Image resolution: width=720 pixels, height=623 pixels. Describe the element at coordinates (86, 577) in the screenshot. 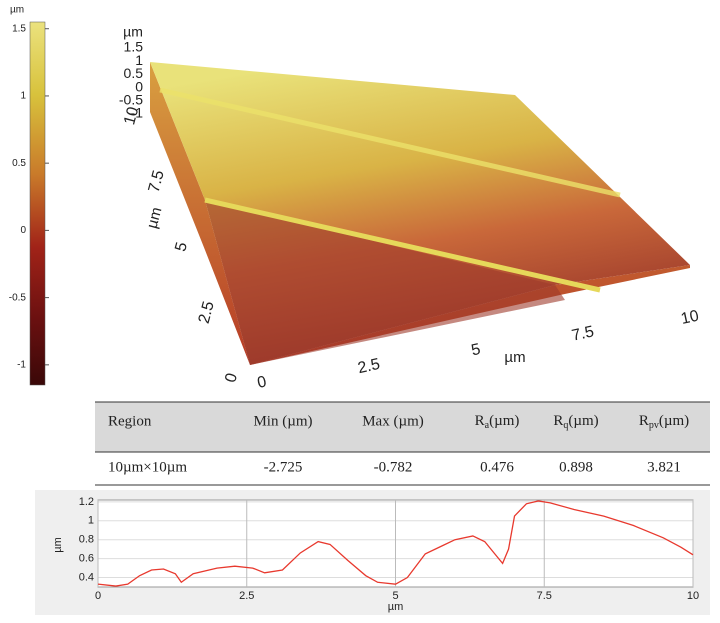

I see `y-tick-label: 0.4` at that location.